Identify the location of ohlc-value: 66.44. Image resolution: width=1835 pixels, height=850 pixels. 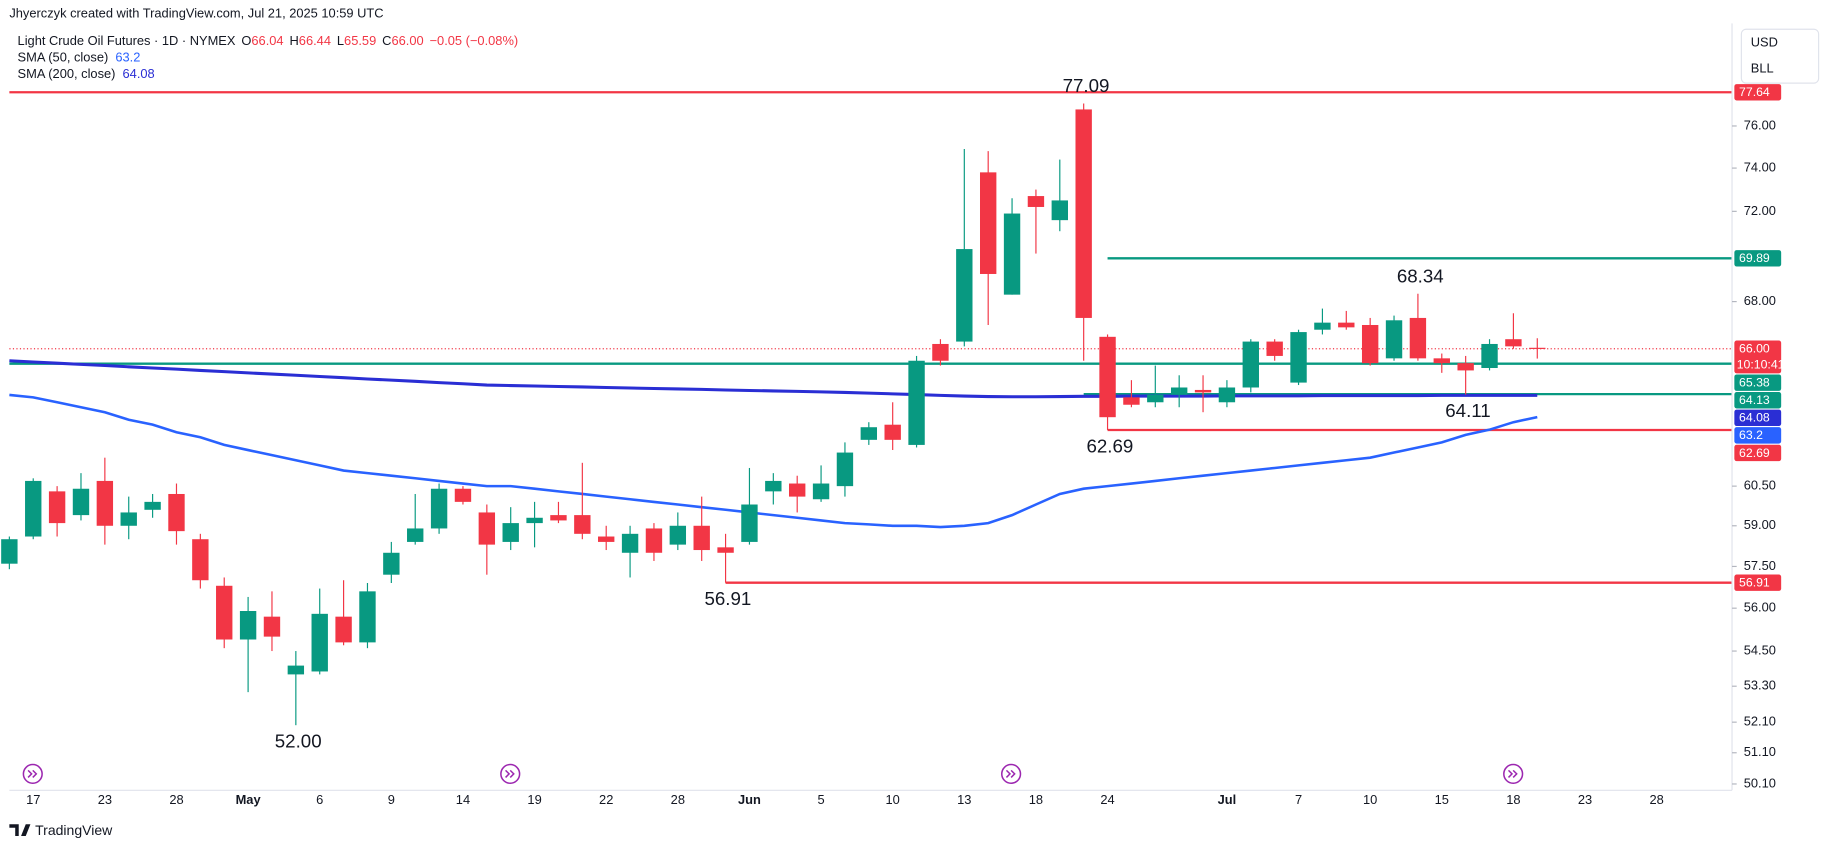
(315, 41).